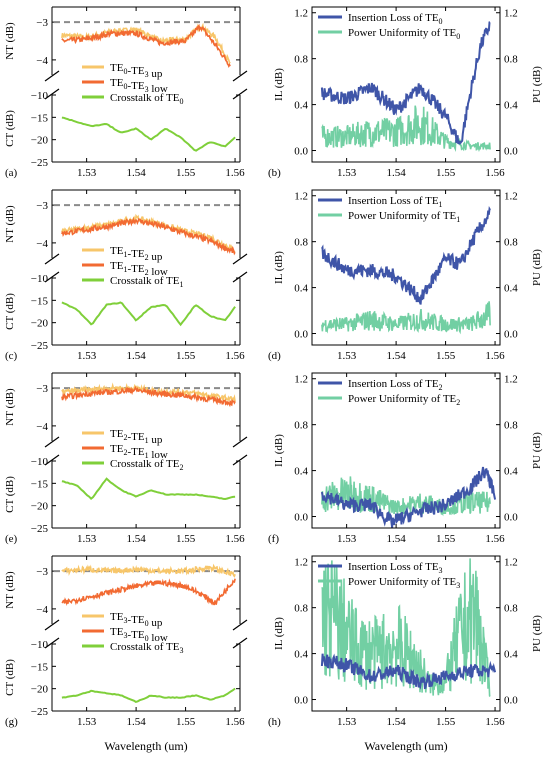 The width and height of the screenshot is (550, 757). Describe the element at coordinates (537, 267) in the screenshot. I see `y-axis-label-pu: PU (dB)` at that location.